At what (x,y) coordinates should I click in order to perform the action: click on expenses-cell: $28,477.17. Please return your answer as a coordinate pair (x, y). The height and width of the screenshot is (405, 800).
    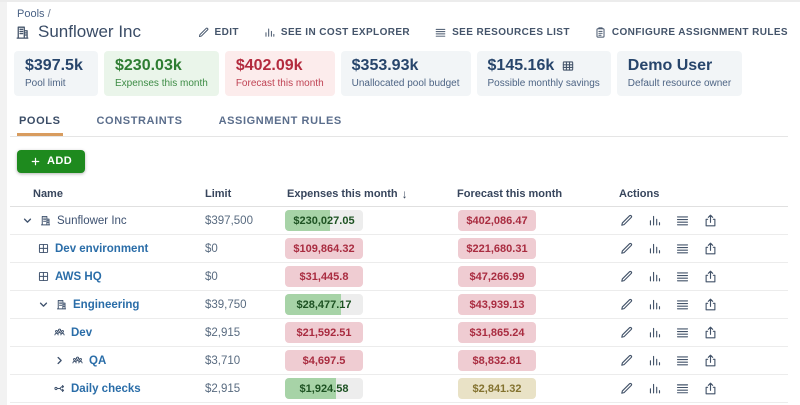
    Looking at the image, I should click on (370, 304).